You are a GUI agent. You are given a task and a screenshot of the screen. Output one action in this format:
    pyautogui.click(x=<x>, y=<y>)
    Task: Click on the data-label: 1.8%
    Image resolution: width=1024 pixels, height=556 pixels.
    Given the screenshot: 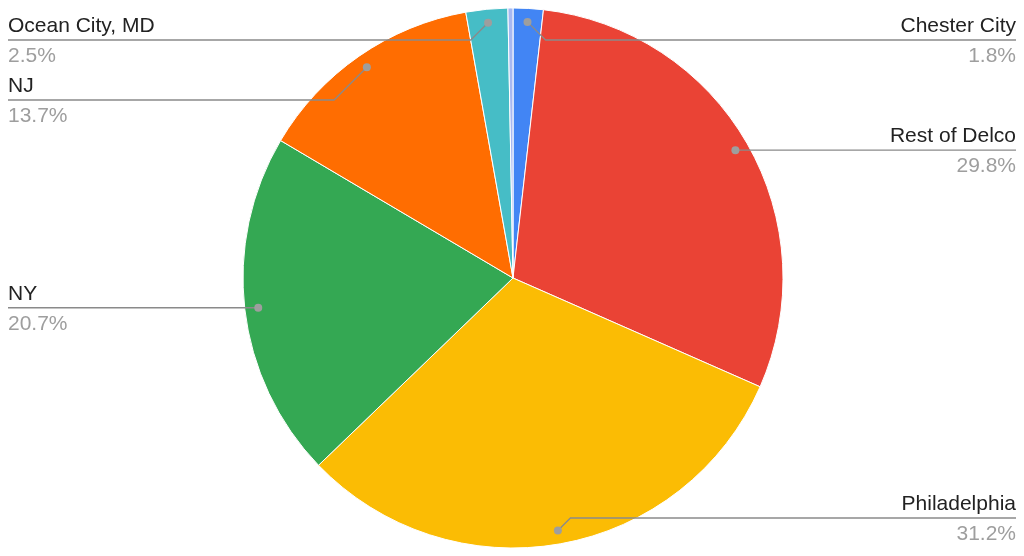 What is the action you would take?
    pyautogui.click(x=992, y=54)
    